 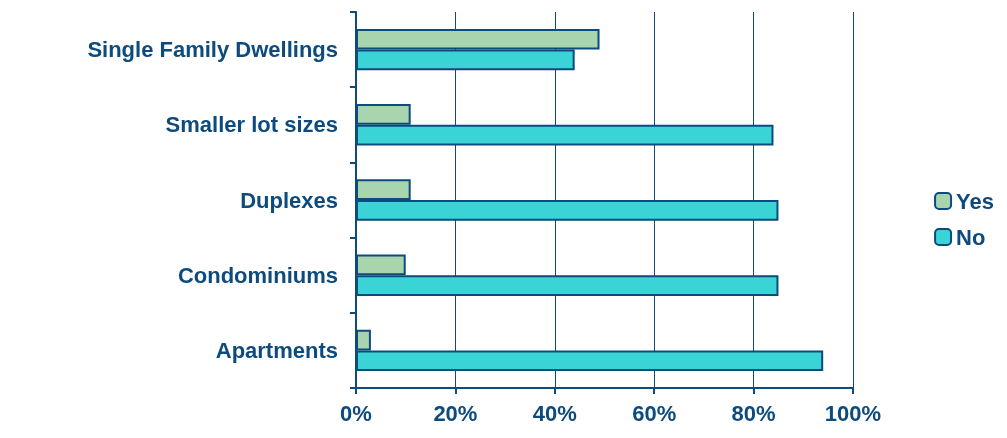 I want to click on x-tick-label: 60%, so click(x=654, y=413).